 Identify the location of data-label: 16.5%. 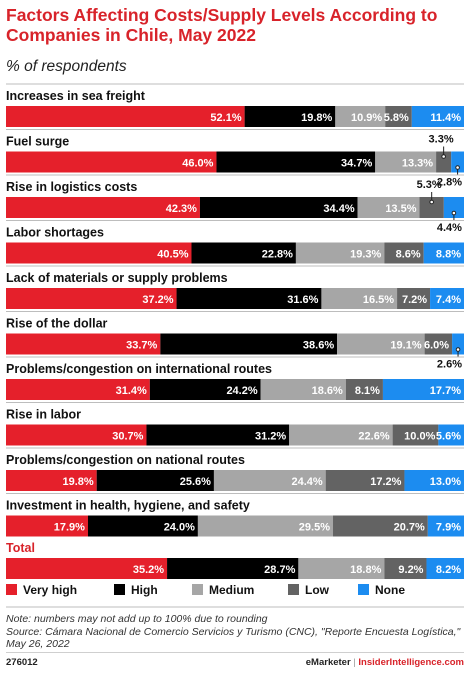
(378, 300).